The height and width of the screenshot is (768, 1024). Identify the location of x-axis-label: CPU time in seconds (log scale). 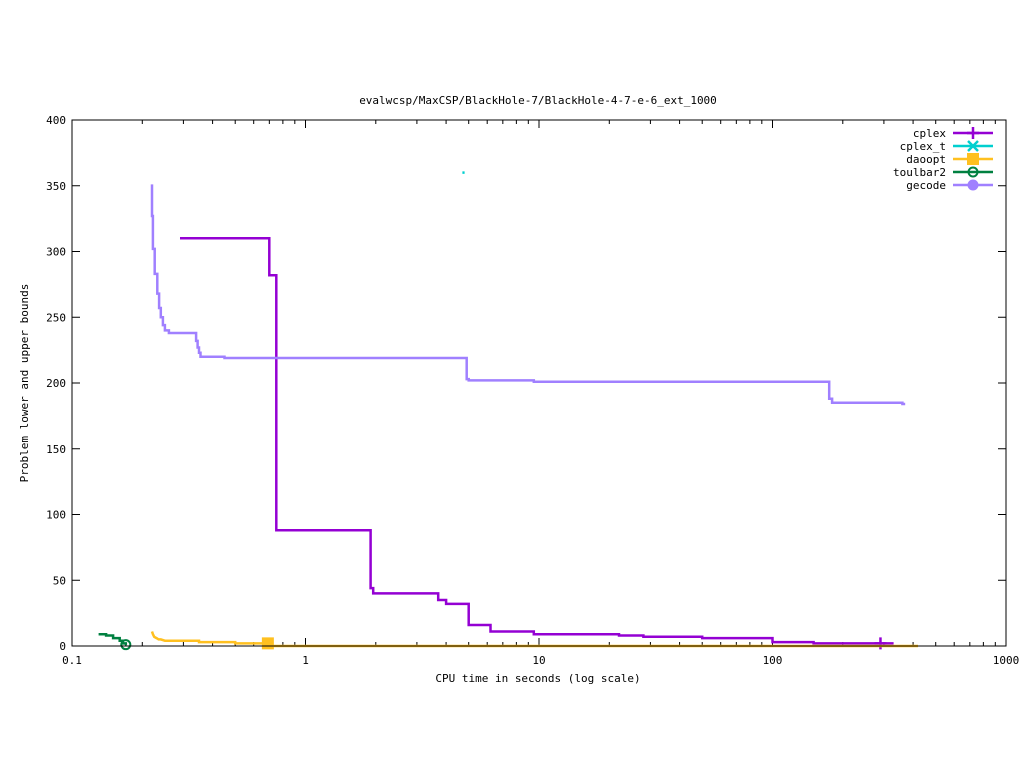
(537, 678).